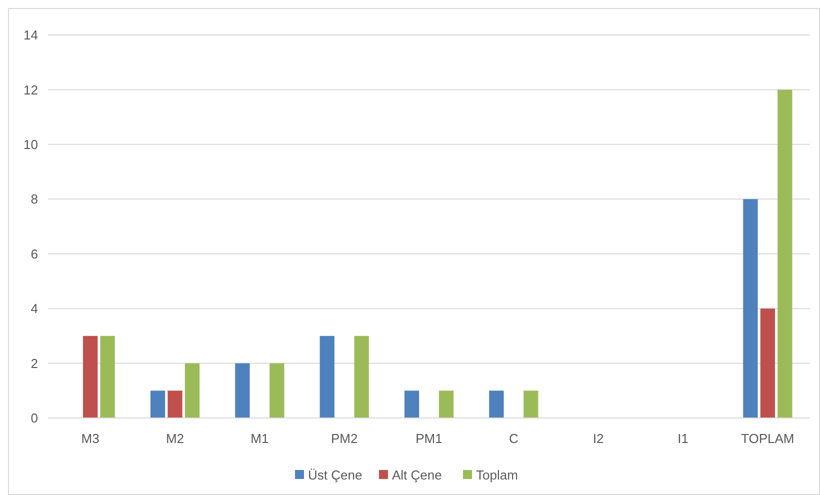 The image size is (820, 495). I want to click on y-tick-label: 12, so click(31, 90).